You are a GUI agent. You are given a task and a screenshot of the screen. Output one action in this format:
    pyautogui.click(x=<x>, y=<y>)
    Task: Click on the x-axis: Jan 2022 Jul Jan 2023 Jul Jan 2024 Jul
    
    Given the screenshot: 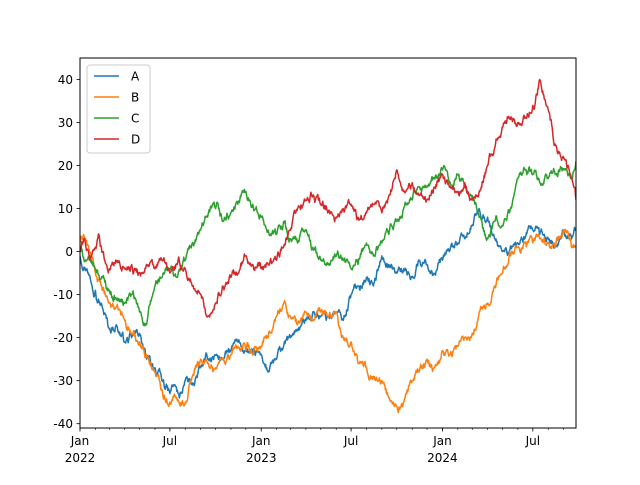 What is the action you would take?
    pyautogui.click(x=314, y=446)
    